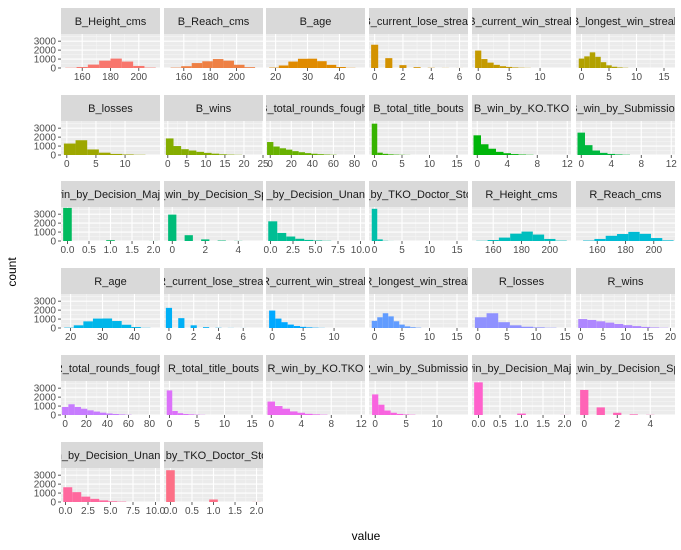 The height and width of the screenshot is (550, 681). Describe the element at coordinates (566, 337) in the screenshot. I see `x-tick-label: 15` at that location.